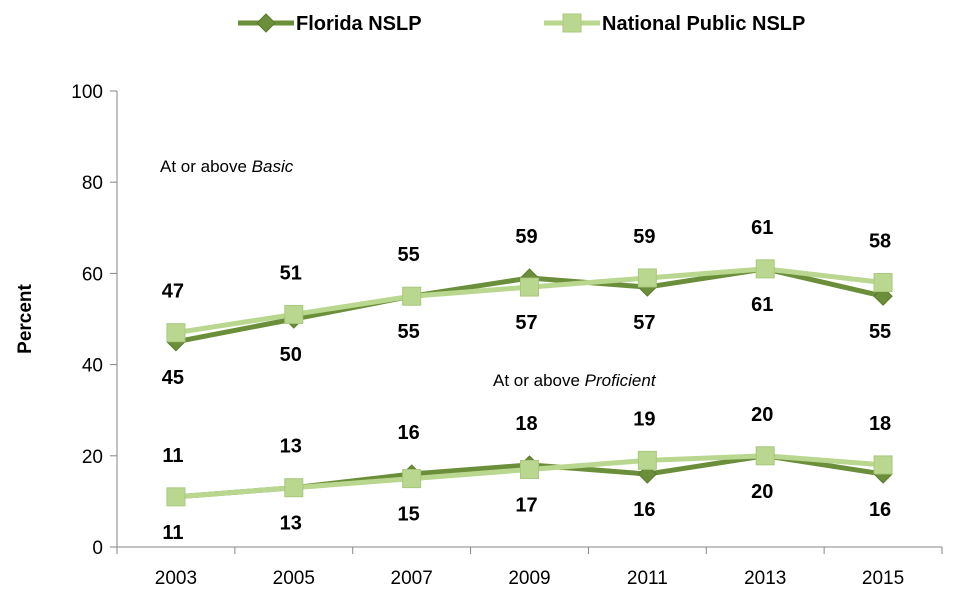 The width and height of the screenshot is (961, 590). Describe the element at coordinates (529, 578) in the screenshot. I see `x-tick-label: 2009` at that location.